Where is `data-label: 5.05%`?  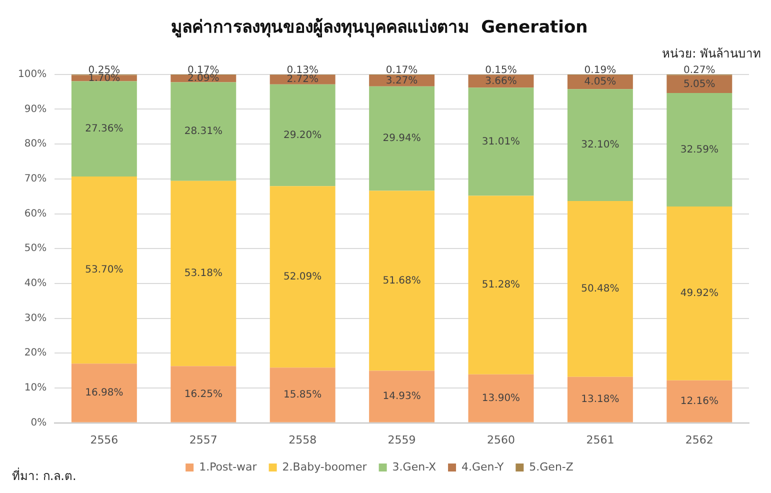
data-label: 5.05% is located at coordinates (700, 84).